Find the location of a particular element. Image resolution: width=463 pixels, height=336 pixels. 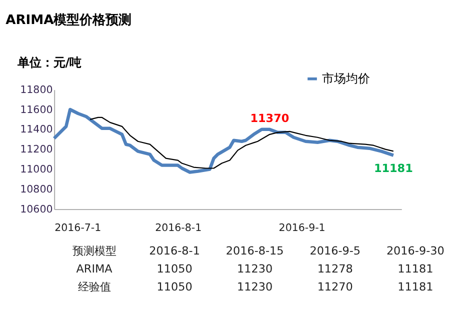

text: 11270 is located at coordinates (335, 287).